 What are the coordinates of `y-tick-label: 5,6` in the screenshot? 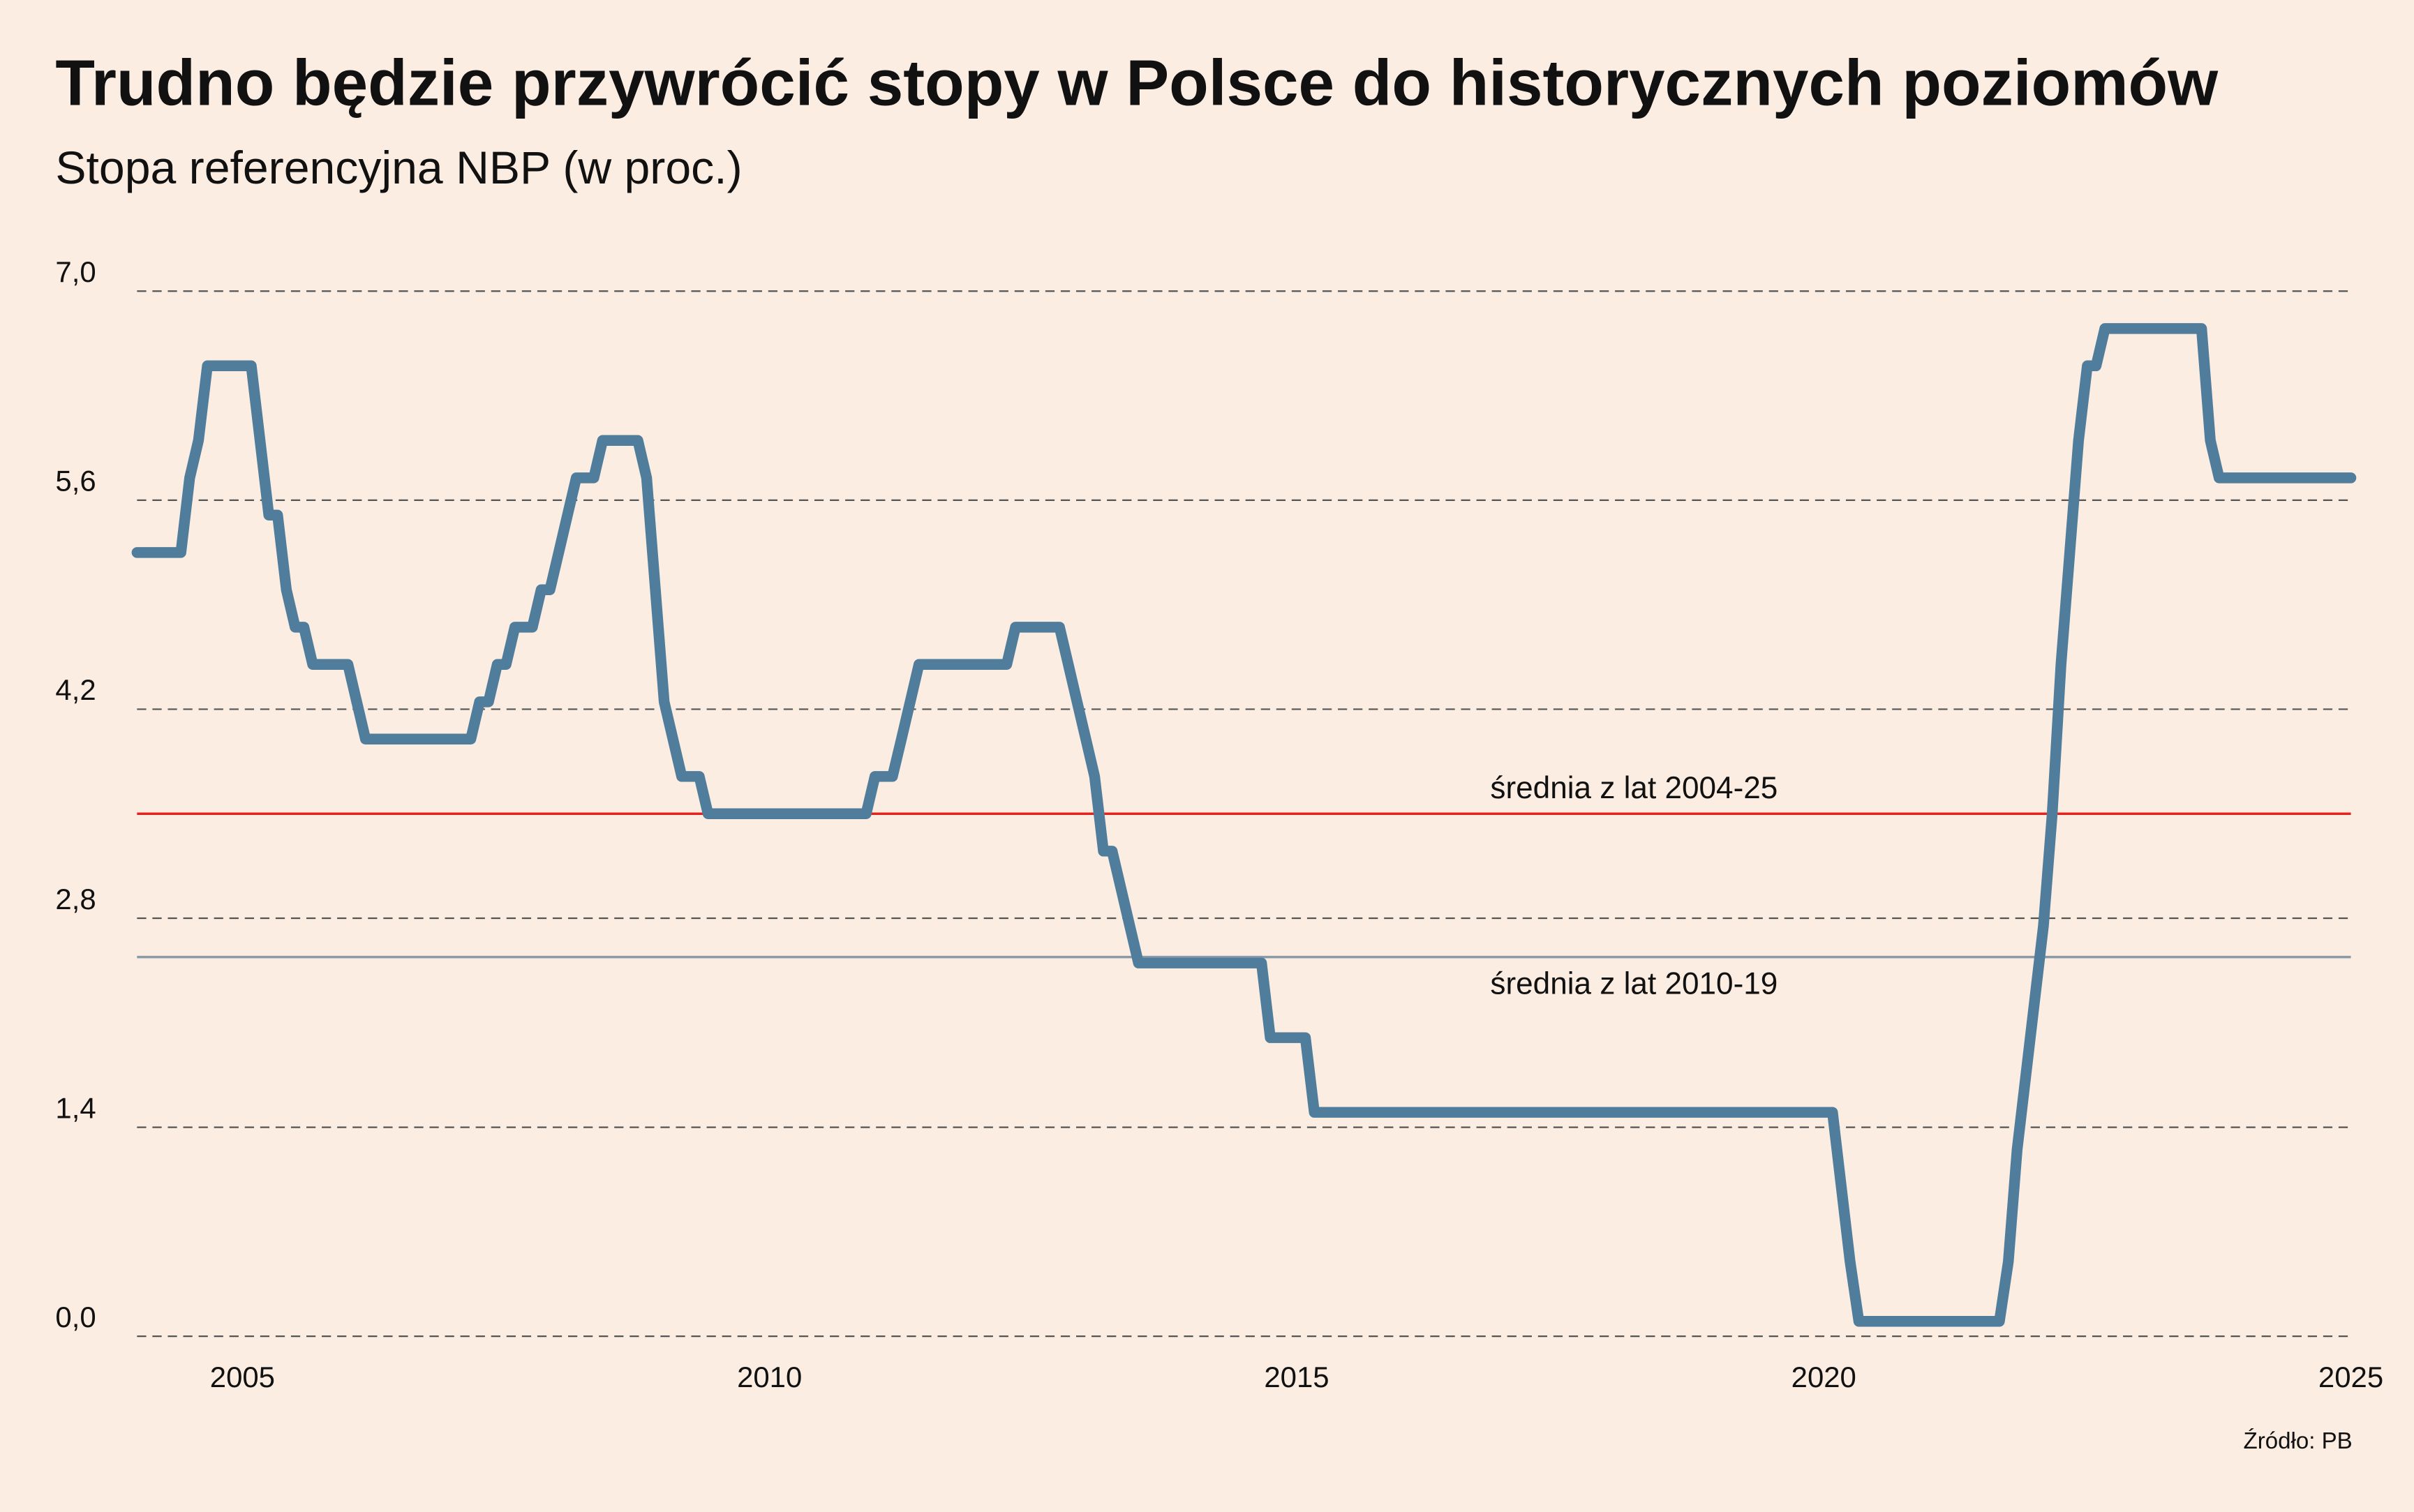 It's located at (76, 481).